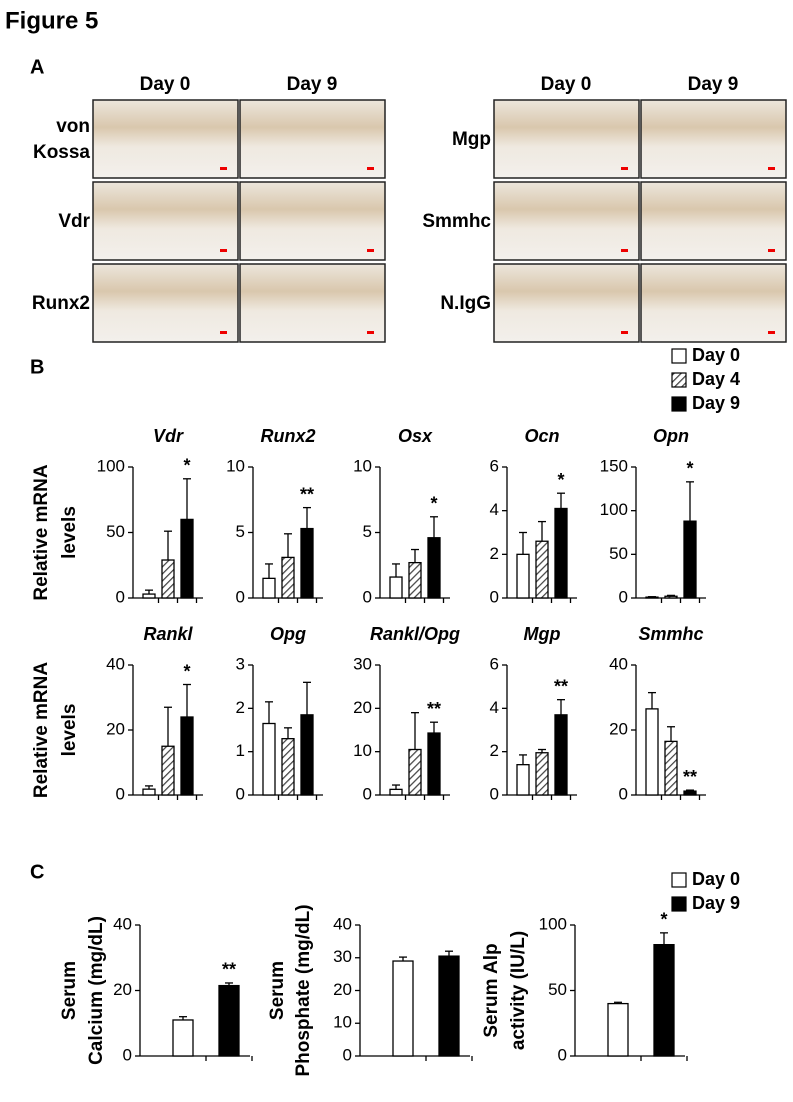 Image resolution: width=793 pixels, height=1102 pixels. Describe the element at coordinates (41, 532) in the screenshot. I see `y-axis-label: Relative mRNA` at that location.